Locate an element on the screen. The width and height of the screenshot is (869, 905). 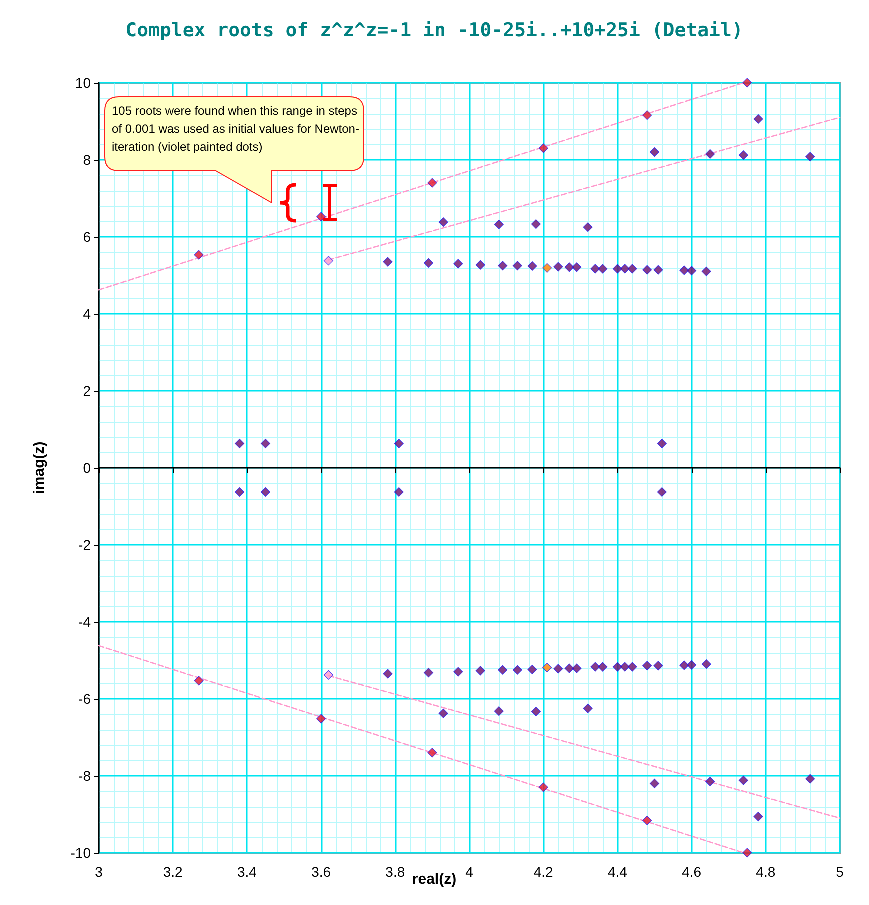
x-tick-label: 3.2 is located at coordinates (173, 872).